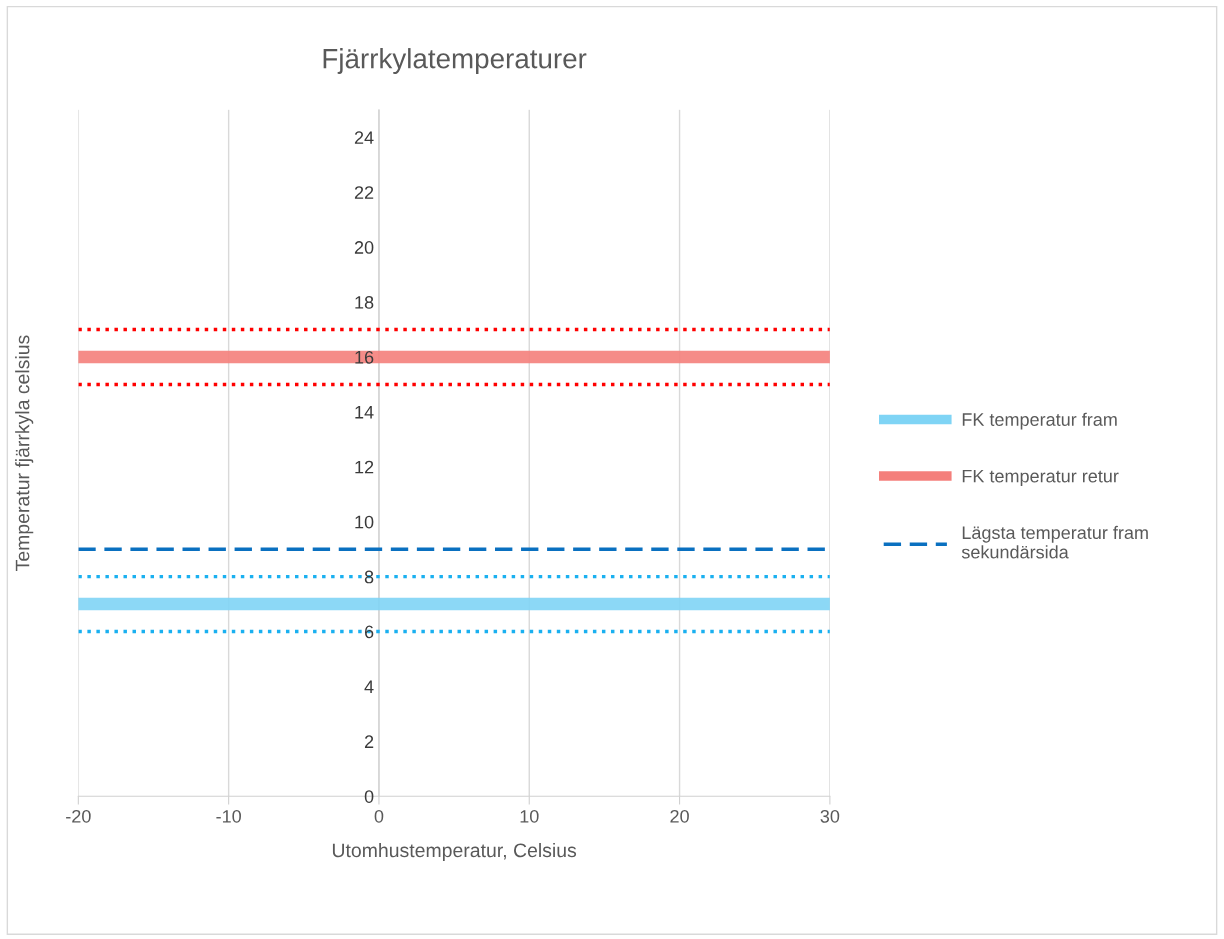 The width and height of the screenshot is (1224, 939). I want to click on y-tick-label: 22, so click(364, 192).